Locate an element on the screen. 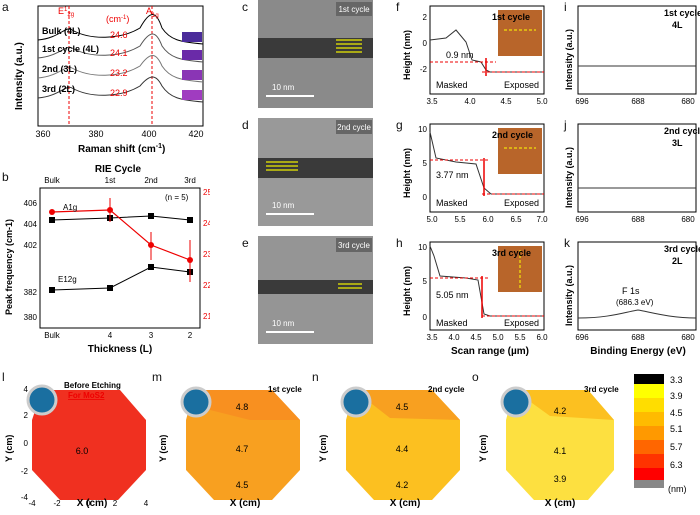  g-exposed: Exposed is located at coordinates (521, 203).